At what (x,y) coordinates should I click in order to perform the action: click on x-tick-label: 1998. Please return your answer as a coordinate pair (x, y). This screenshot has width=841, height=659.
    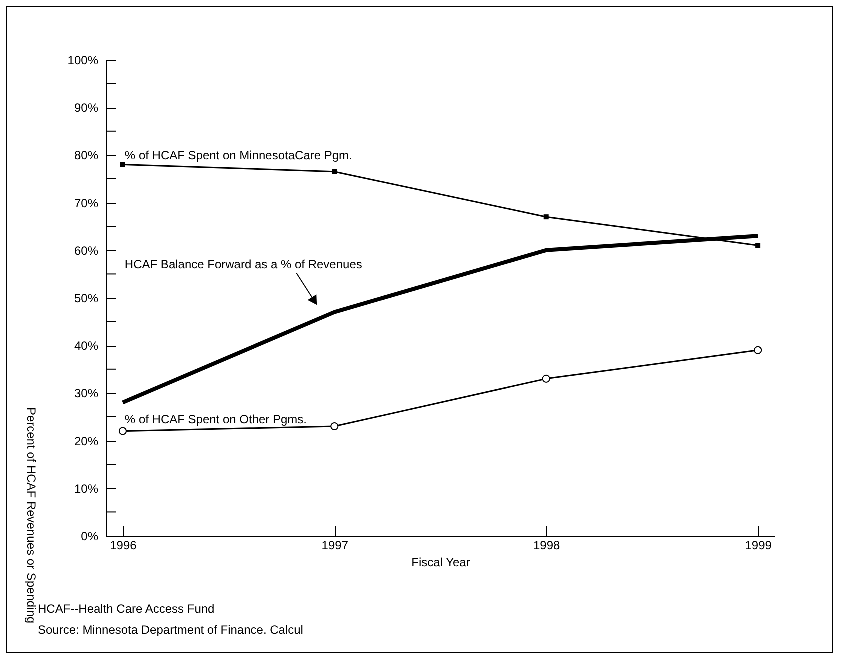
    Looking at the image, I should click on (547, 545).